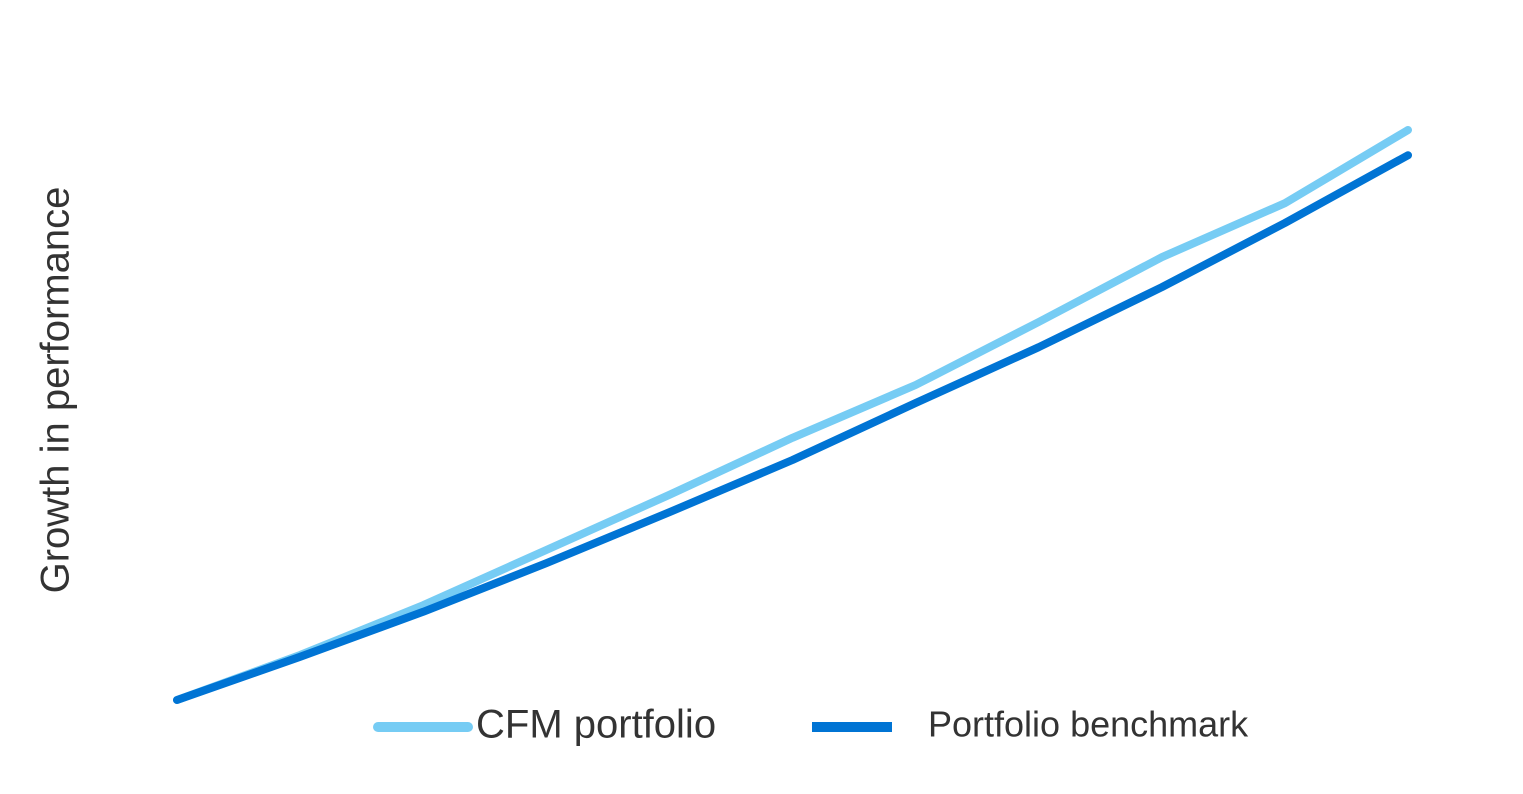 Image resolution: width=1523 pixels, height=794 pixels. Describe the element at coordinates (596, 725) in the screenshot. I see `legend-label: CFM portfolio` at that location.